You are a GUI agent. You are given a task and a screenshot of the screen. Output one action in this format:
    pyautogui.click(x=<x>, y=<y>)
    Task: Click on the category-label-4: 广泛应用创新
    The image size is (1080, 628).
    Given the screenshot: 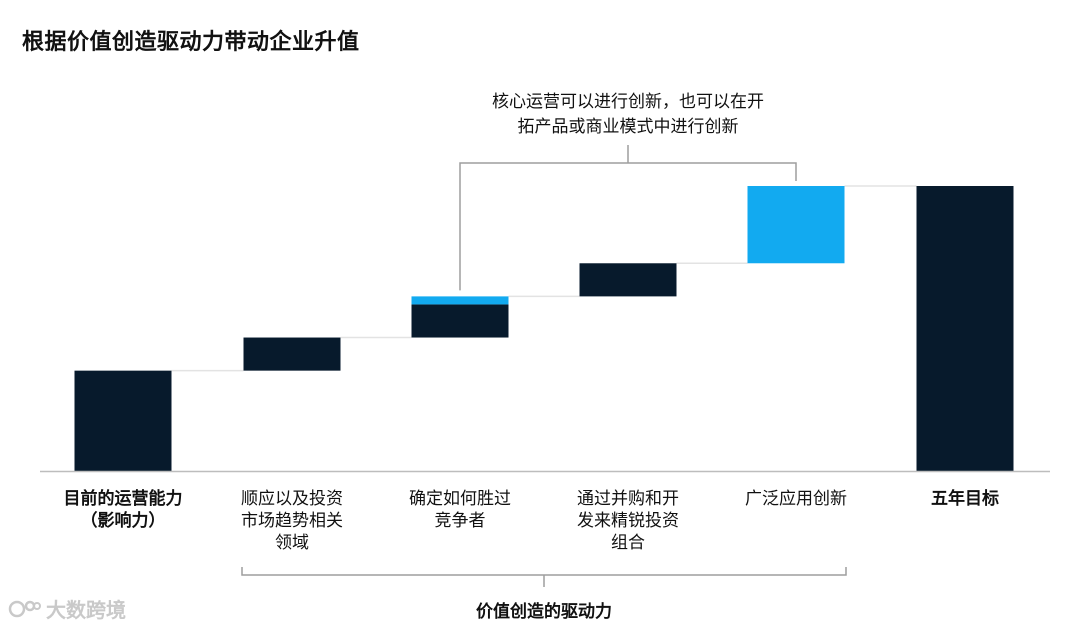 What is the action you would take?
    pyautogui.click(x=796, y=499)
    